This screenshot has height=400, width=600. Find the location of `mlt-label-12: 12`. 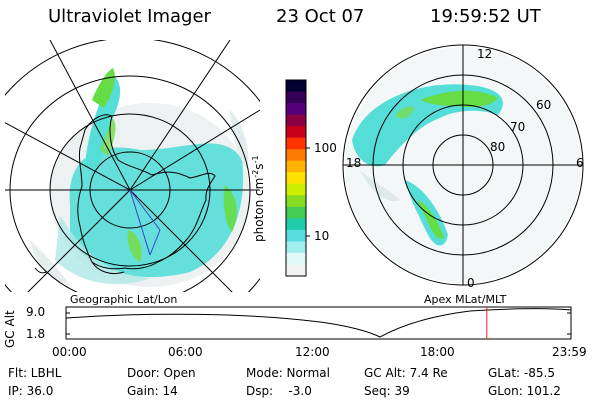

mlt-label-12: 12 is located at coordinates (485, 54).